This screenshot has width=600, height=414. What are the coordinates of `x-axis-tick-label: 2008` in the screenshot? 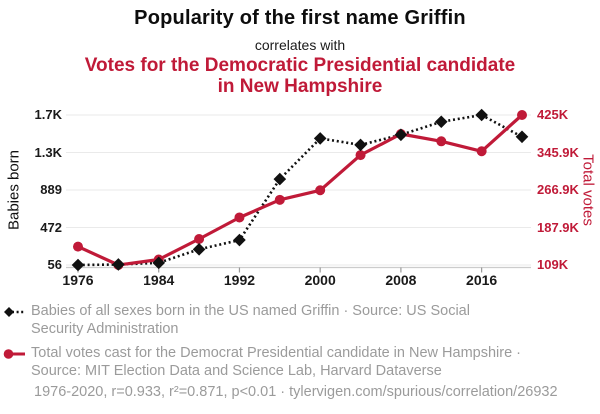 It's located at (401, 280).